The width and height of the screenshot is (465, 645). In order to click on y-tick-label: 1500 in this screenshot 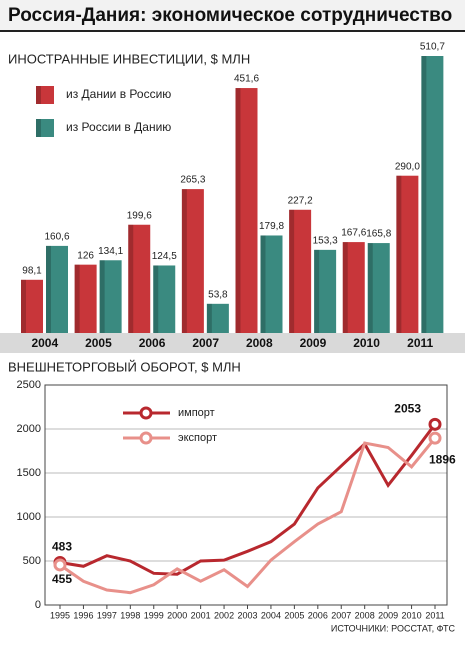, I will do `click(29, 473)`.